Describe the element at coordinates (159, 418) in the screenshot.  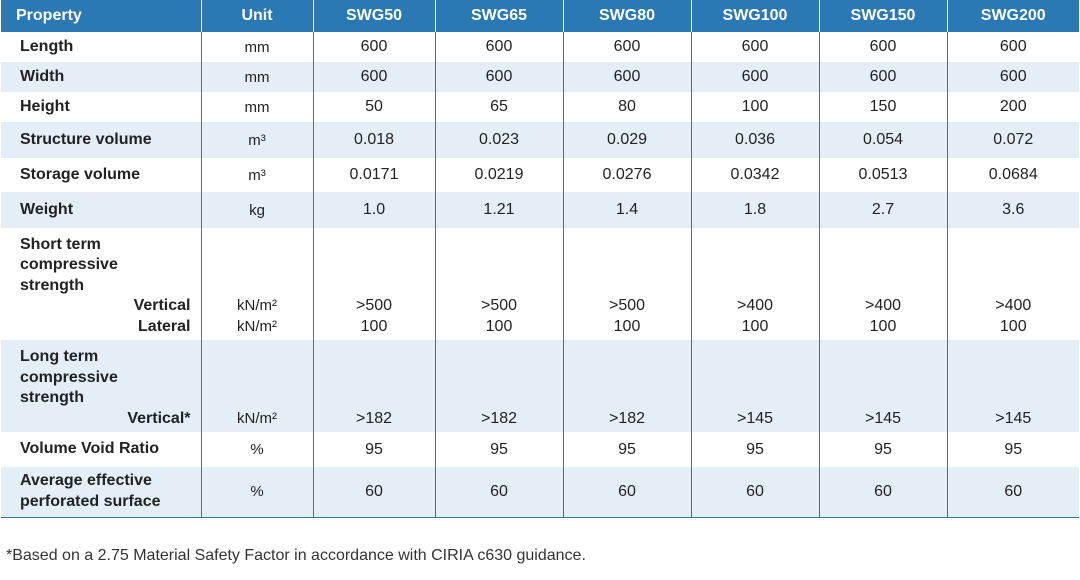
I see `sub-label-vertical: Vertical*` at that location.